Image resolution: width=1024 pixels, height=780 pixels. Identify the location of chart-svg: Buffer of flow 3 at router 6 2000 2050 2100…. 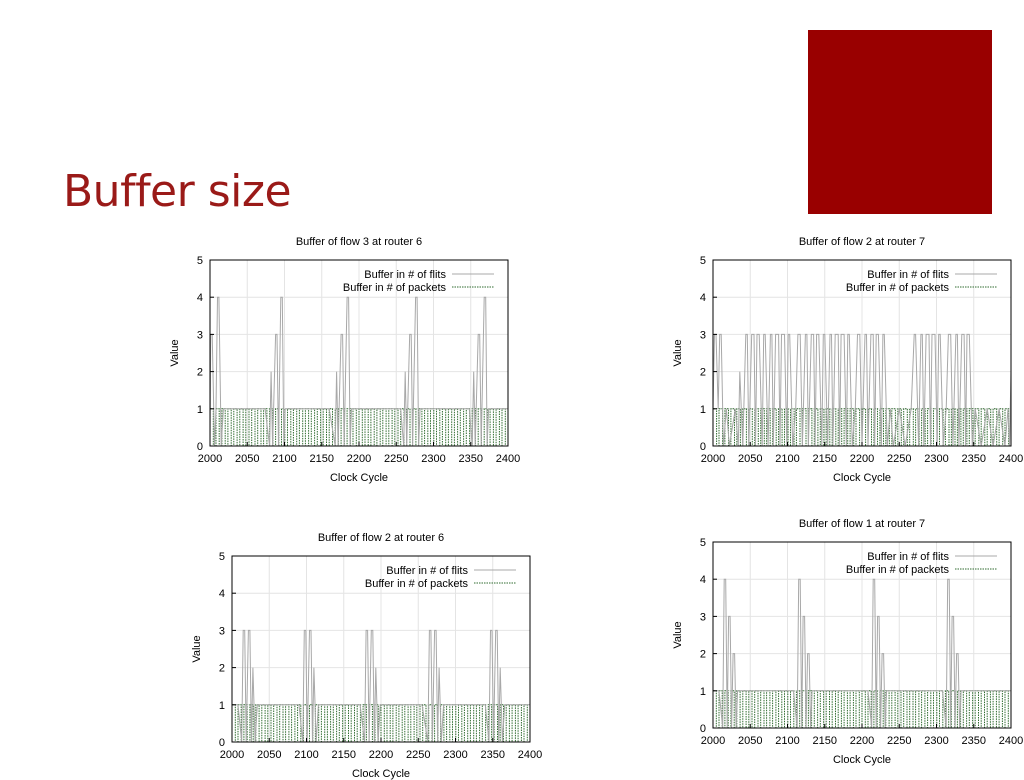
(344, 360).